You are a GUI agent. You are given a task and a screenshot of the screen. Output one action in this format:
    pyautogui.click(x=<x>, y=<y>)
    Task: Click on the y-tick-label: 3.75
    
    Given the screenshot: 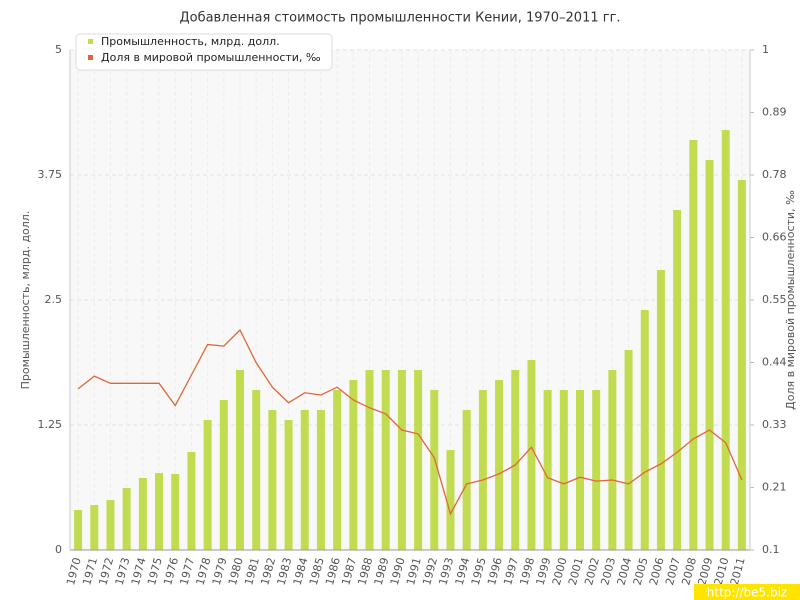 What is the action you would take?
    pyautogui.click(x=50, y=174)
    